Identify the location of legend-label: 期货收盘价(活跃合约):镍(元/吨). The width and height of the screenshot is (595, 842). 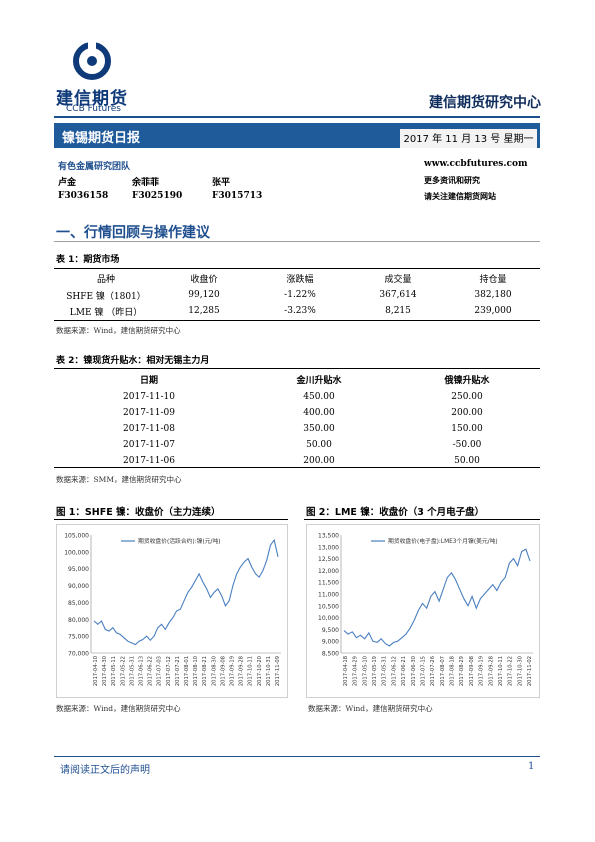
(179, 541).